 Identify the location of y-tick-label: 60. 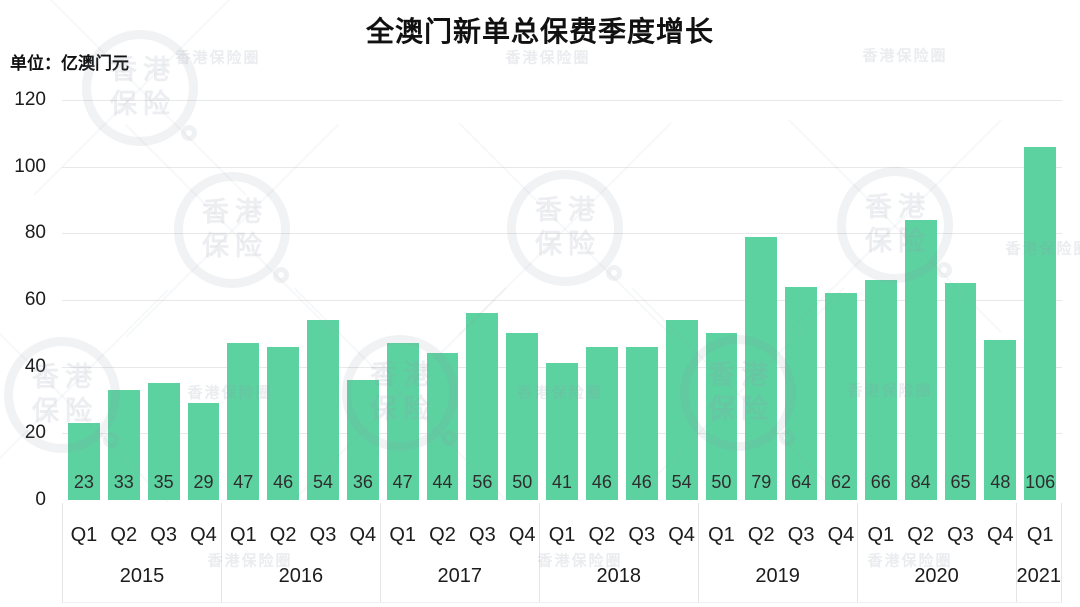
(35, 299).